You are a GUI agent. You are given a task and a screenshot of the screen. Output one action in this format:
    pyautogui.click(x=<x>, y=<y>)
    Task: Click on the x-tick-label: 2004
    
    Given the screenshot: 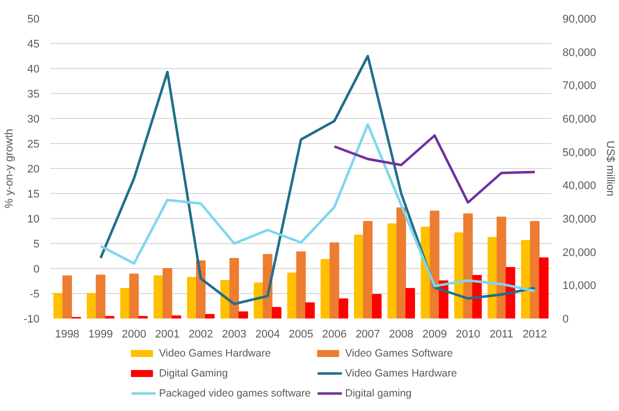 What is the action you would take?
    pyautogui.click(x=267, y=334)
    